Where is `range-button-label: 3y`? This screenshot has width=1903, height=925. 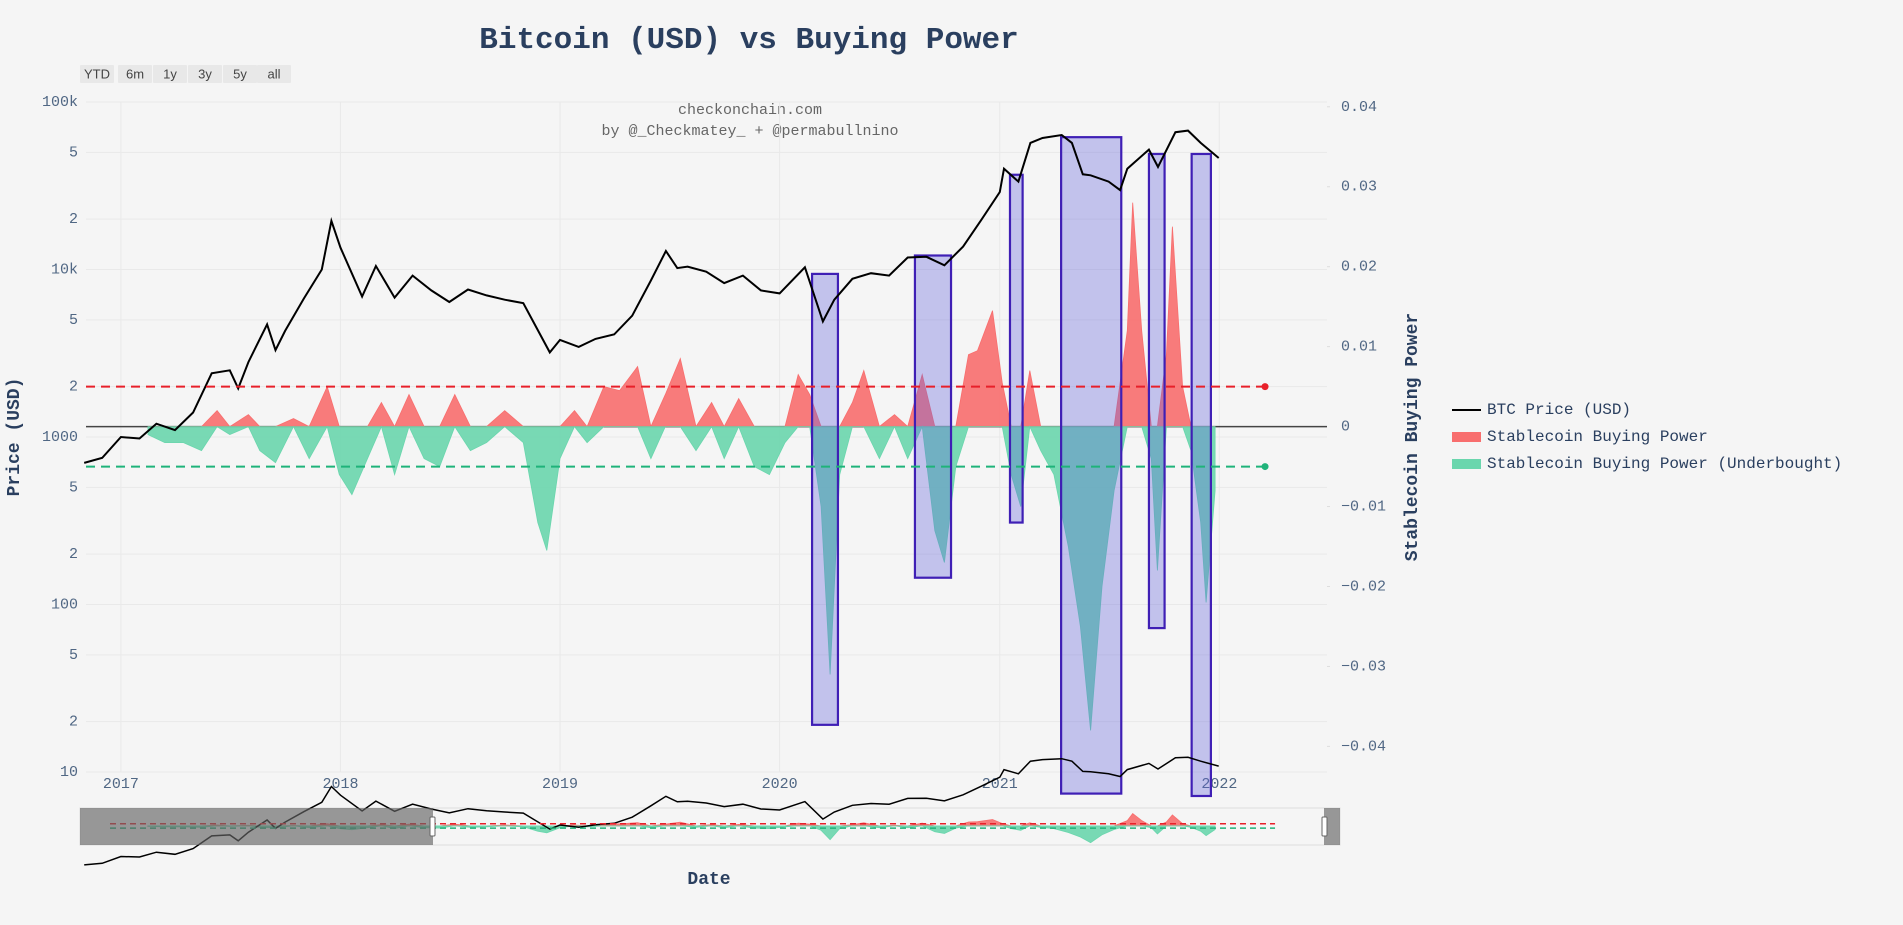 range-button-label: 3y is located at coordinates (205, 73).